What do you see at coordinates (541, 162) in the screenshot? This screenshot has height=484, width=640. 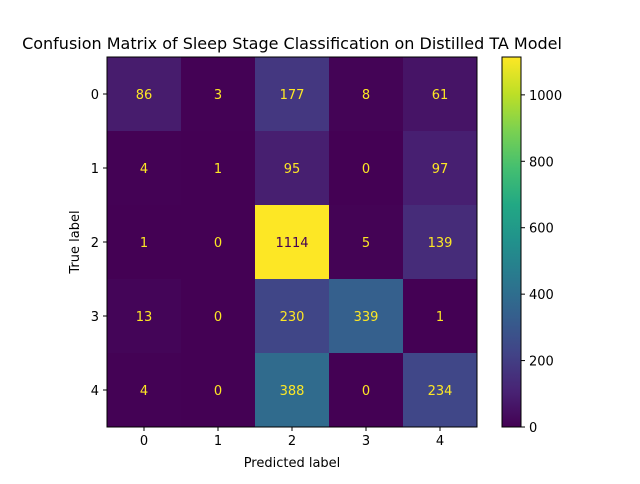 I see `colorbar-tick-label-4: 800` at bounding box center [541, 162].